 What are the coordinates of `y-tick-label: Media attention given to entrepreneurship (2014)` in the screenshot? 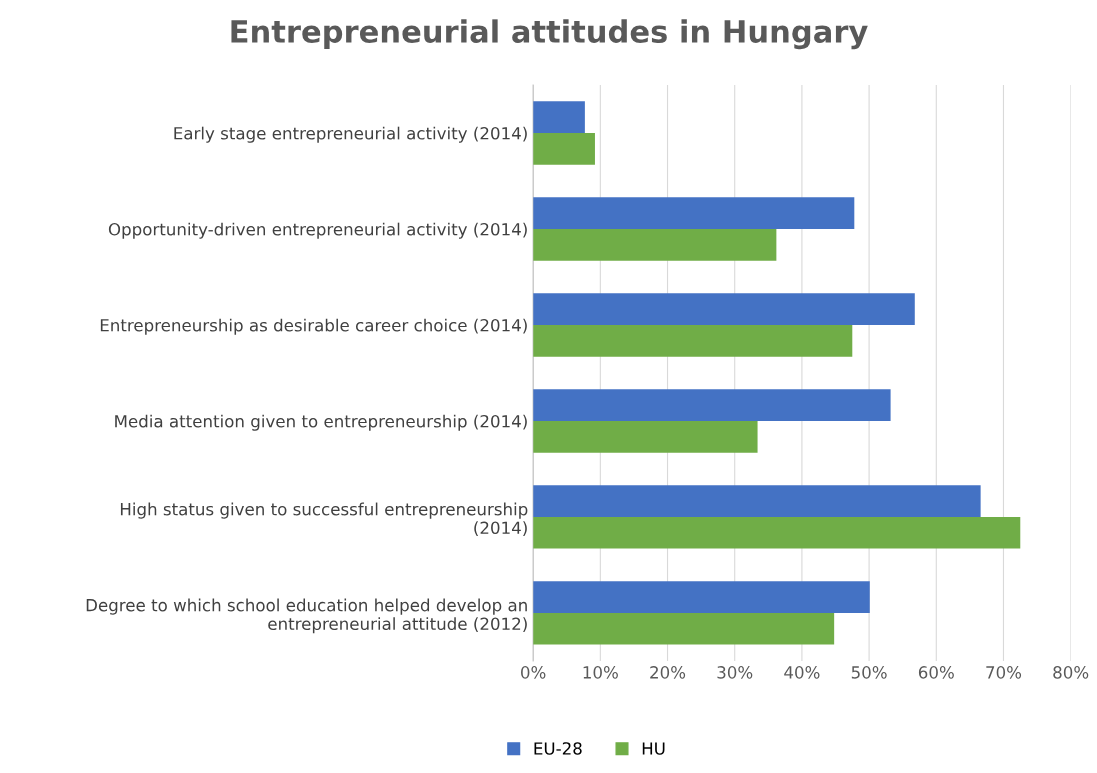 It's located at (321, 422).